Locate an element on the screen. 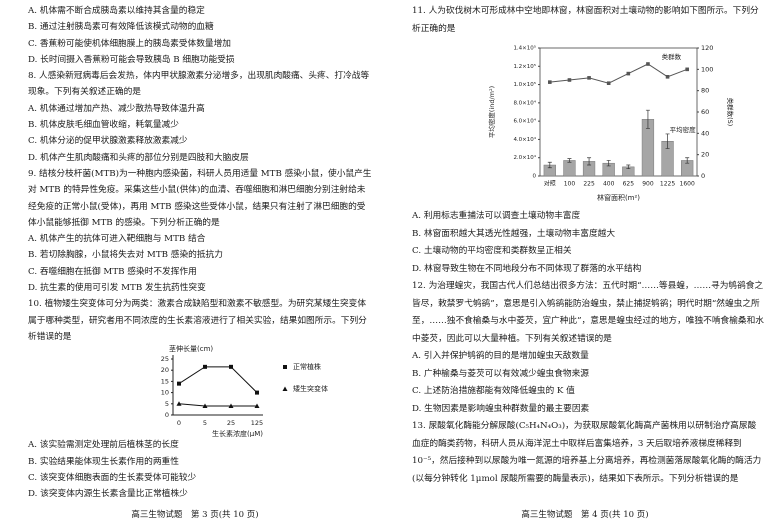 This screenshot has width=780, height=523. y-tick-label: 6.0×10⁴ is located at coordinates (524, 121).